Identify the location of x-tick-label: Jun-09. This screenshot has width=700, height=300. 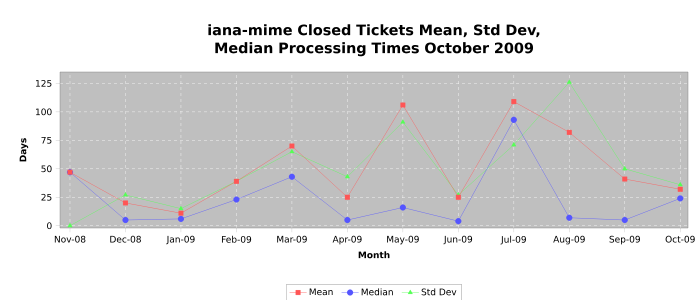
(457, 240).